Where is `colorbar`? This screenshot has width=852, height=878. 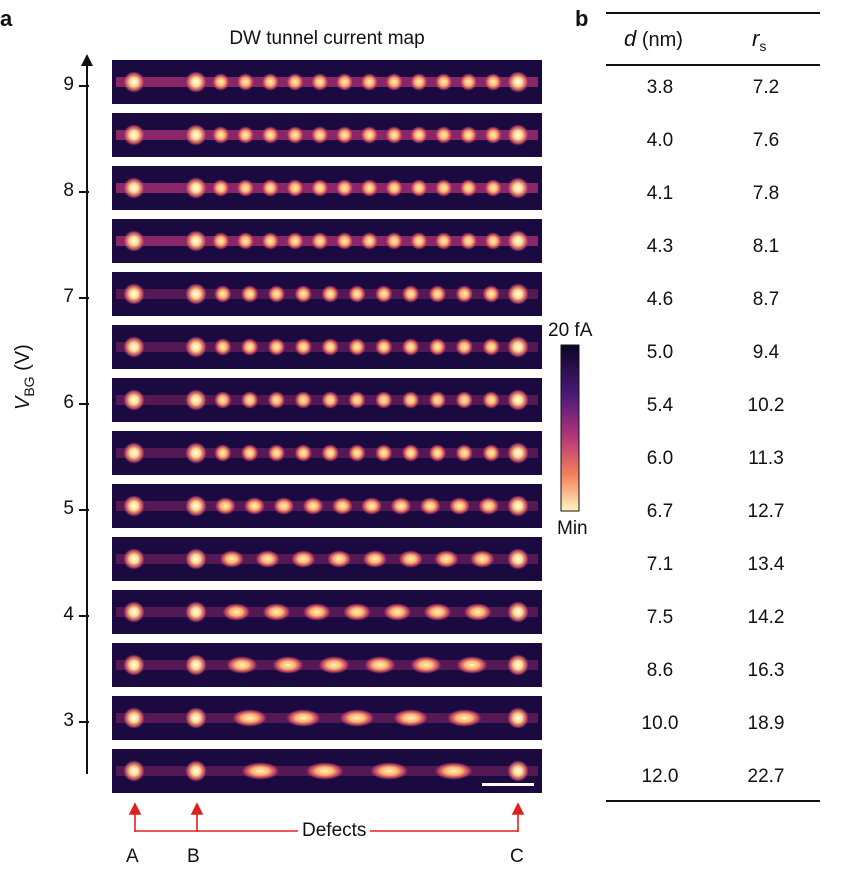
colorbar is located at coordinates (570, 428).